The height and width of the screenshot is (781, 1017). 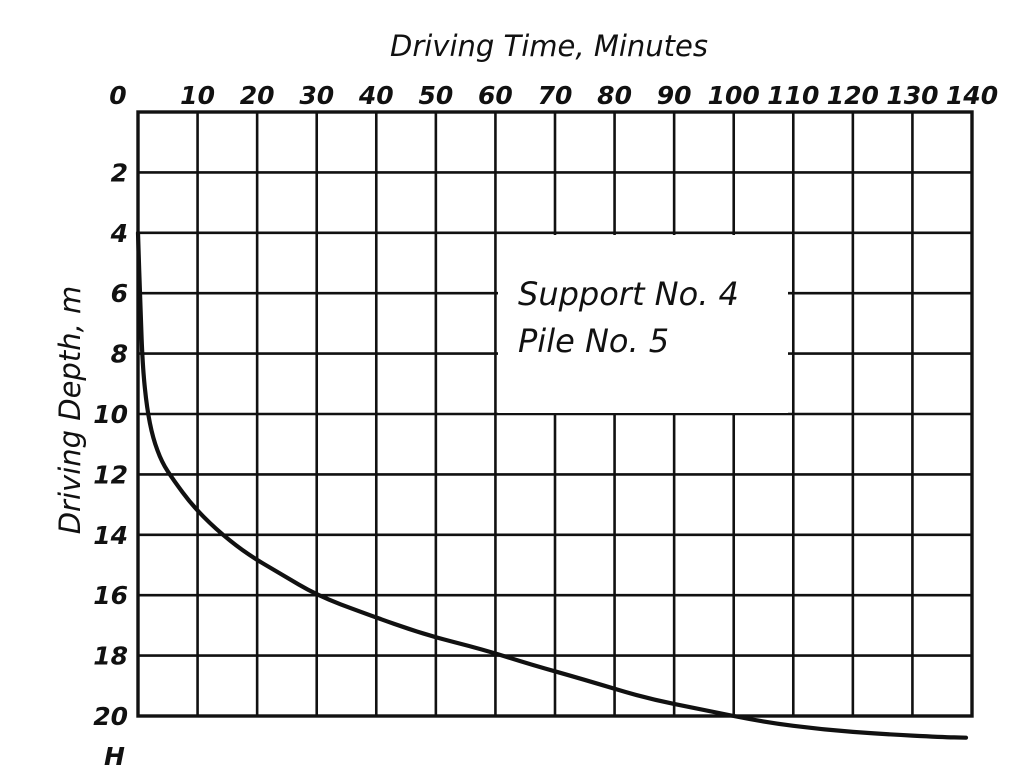 I want to click on annotation-support: Support No. 4, so click(x=628, y=294).